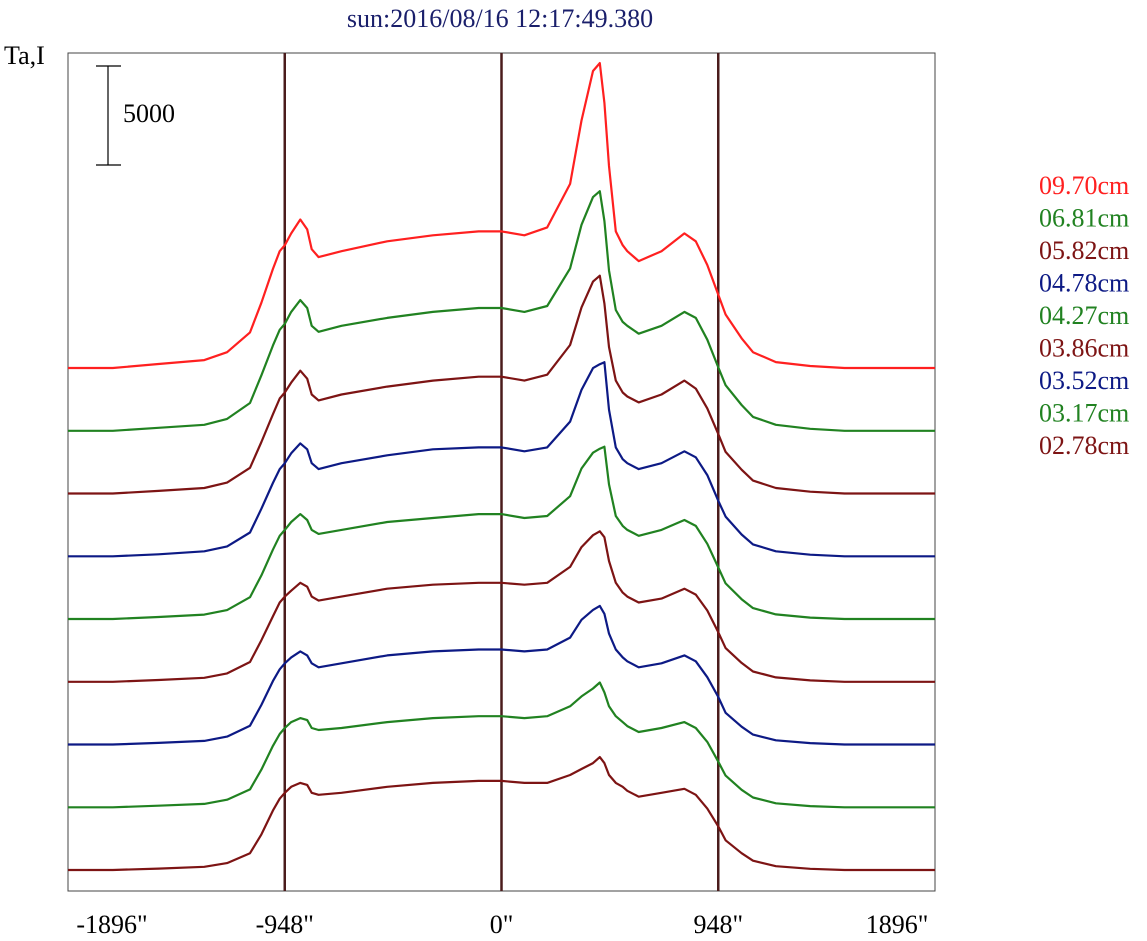 Image resolution: width=1147 pixels, height=941 pixels. I want to click on legend-entry-03.86cm: 03.86cm, so click(1084, 348).